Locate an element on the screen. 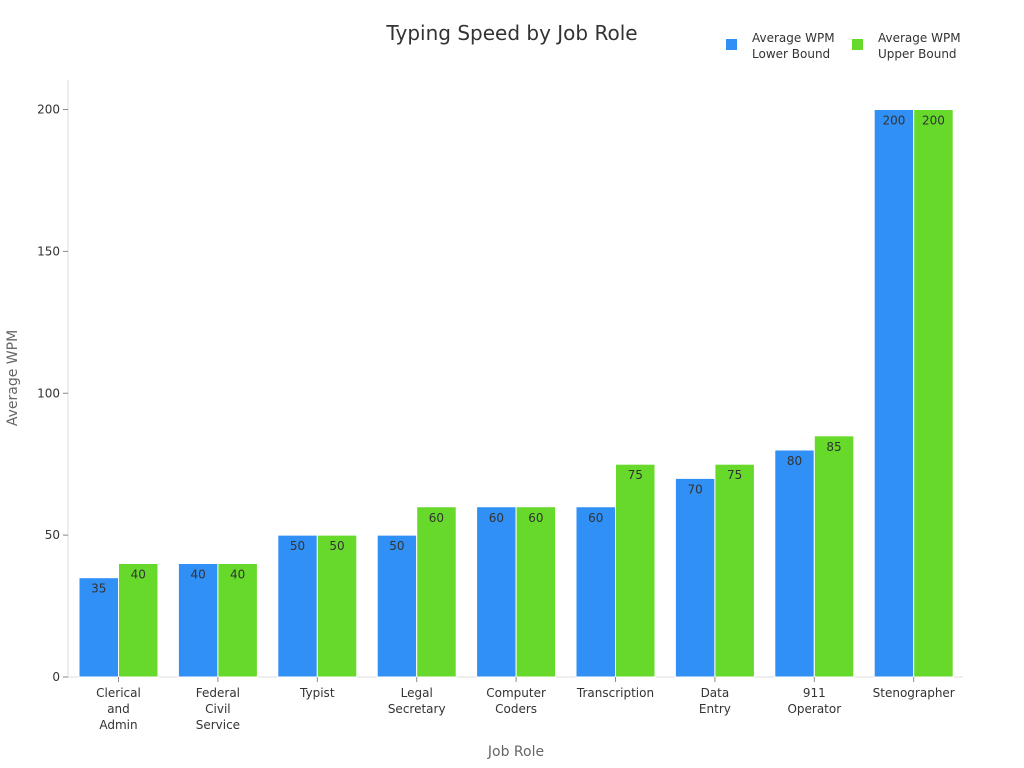 The height and width of the screenshot is (768, 1024). data-label: 80 is located at coordinates (794, 461).